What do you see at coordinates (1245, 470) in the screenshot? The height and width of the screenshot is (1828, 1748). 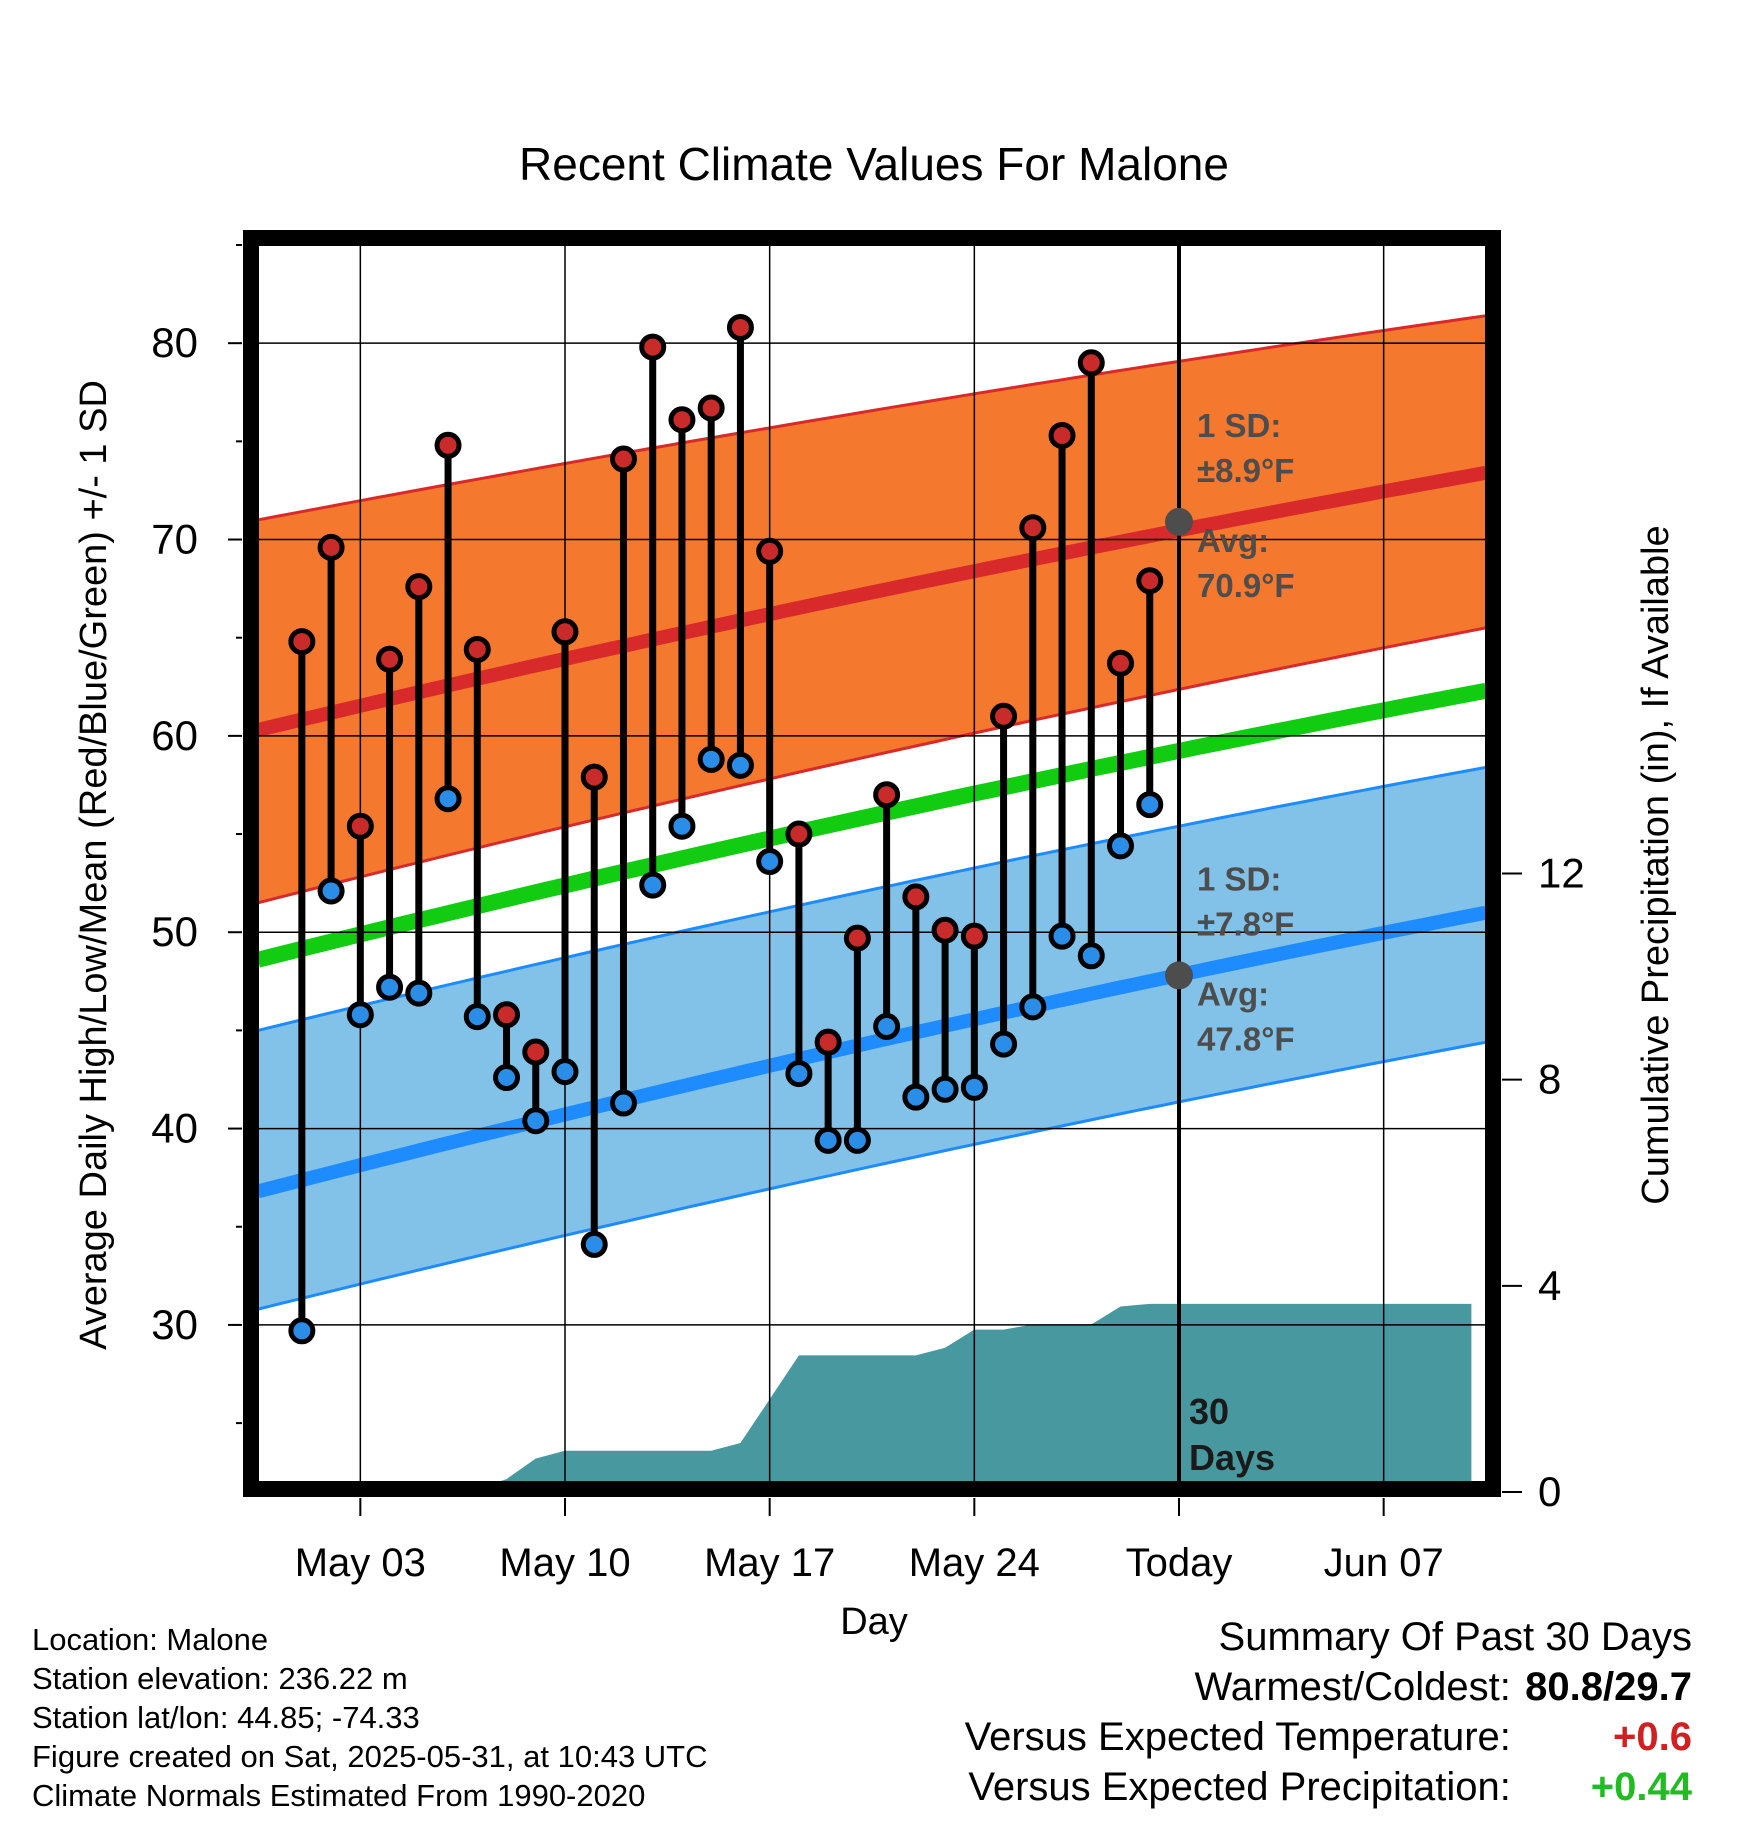 I see `high-sd-value: ±8.9°F` at bounding box center [1245, 470].